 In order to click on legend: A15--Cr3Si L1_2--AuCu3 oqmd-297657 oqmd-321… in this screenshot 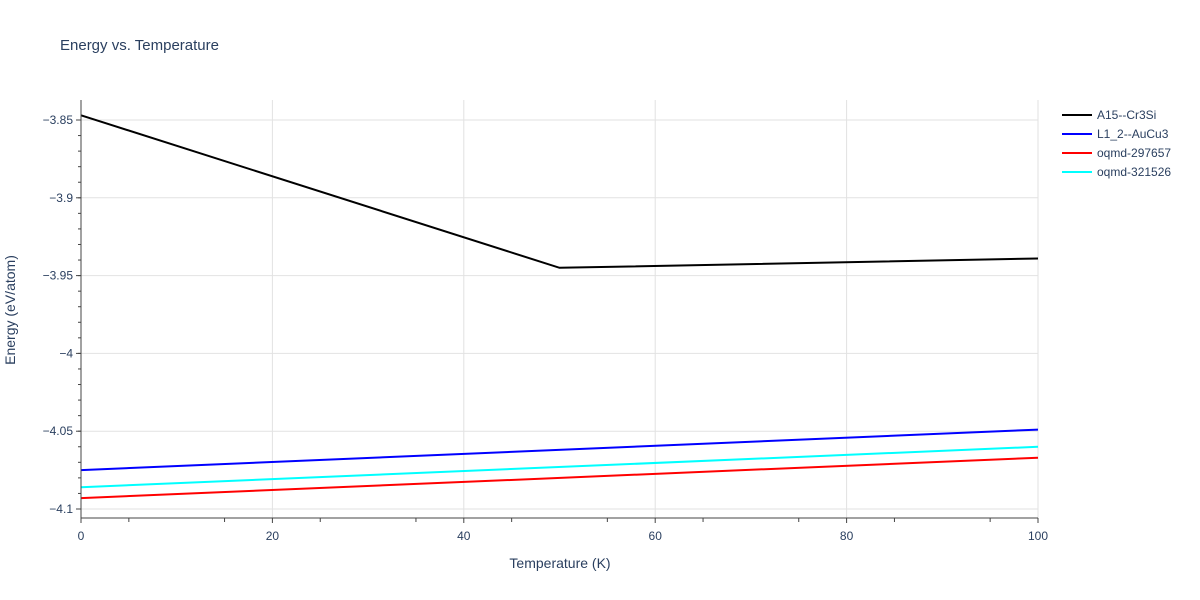, I will do `click(1116, 143)`.